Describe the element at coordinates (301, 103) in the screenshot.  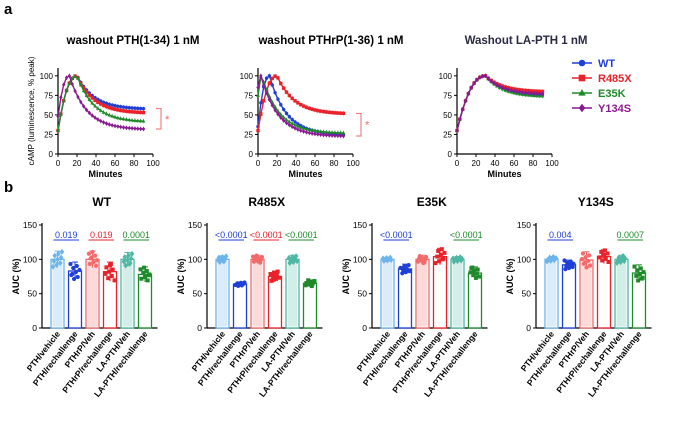
I see `series-R485X` at that location.